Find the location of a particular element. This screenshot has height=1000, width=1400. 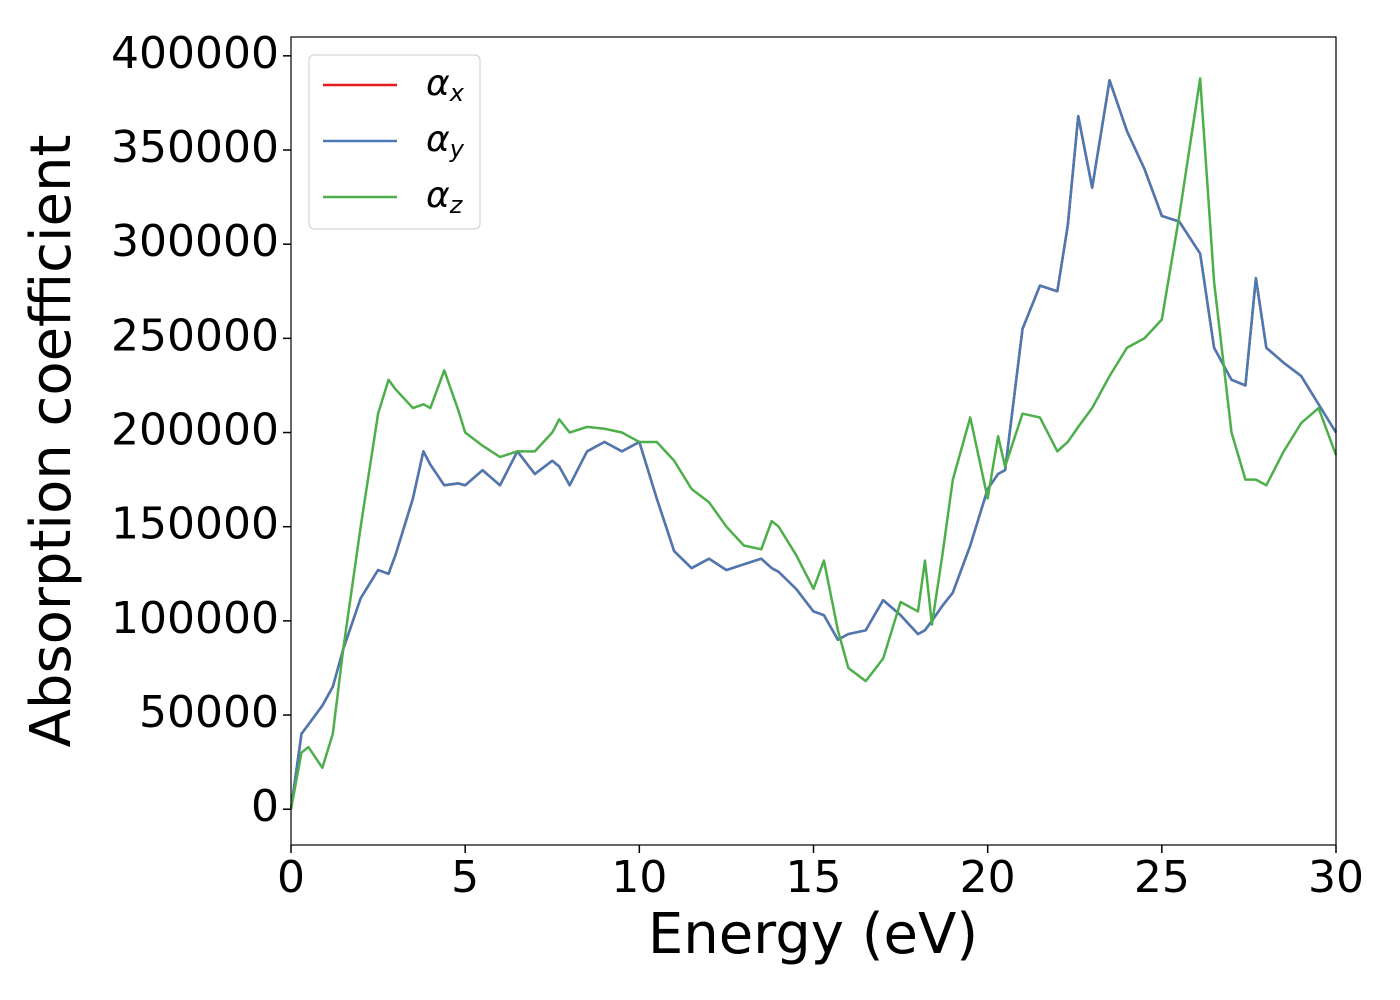

y-axis-label: Absorption coefficient is located at coordinates (51, 441).